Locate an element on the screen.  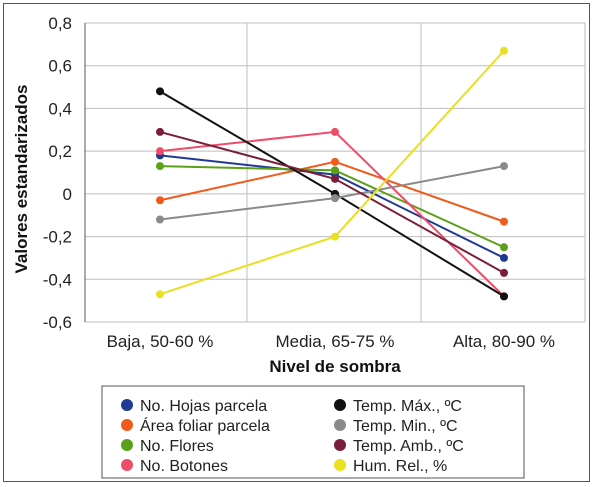
y-axis-ticks: 0,8 0,6 0,4 0,2 0 -0,2 -0,4 -0,6 is located at coordinates (57, 173).